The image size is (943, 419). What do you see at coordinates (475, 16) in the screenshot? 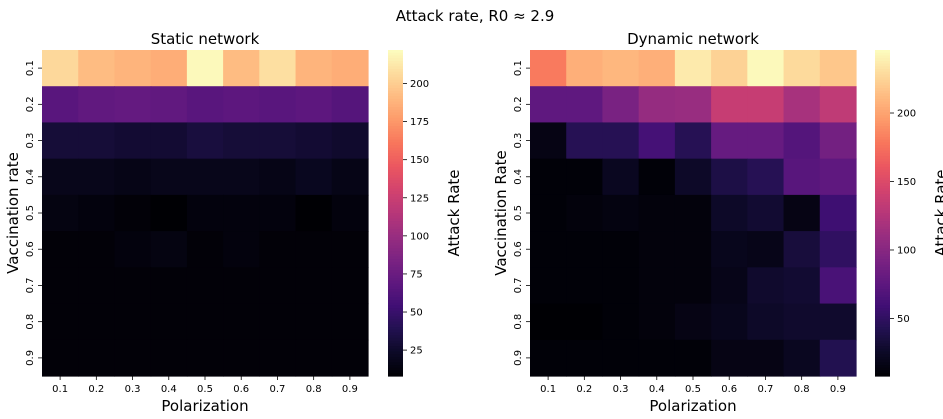
I see `figure-suptitle: Attack rate, R0 ≈ 2.9` at bounding box center [475, 16].